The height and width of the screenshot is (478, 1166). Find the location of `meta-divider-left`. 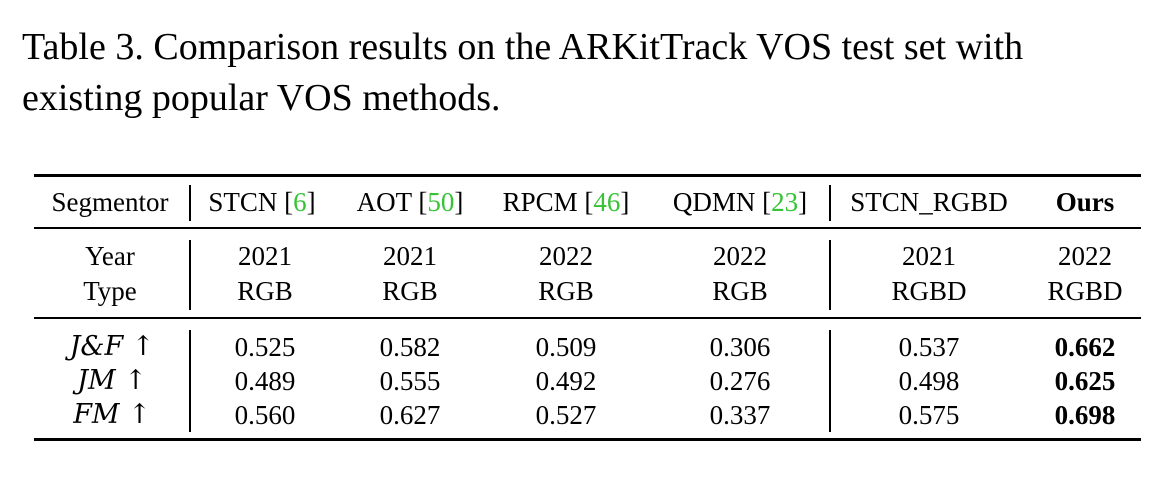

meta-divider-left is located at coordinates (190, 275).